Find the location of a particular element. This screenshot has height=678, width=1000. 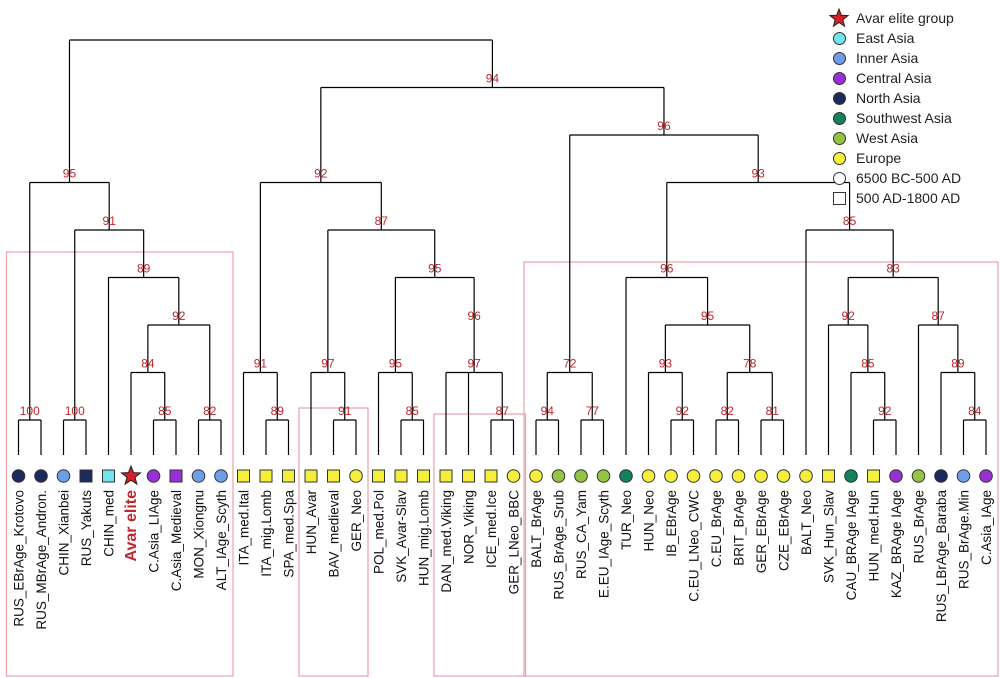

leaf-label: IB_EBrAge is located at coordinates (671, 523).